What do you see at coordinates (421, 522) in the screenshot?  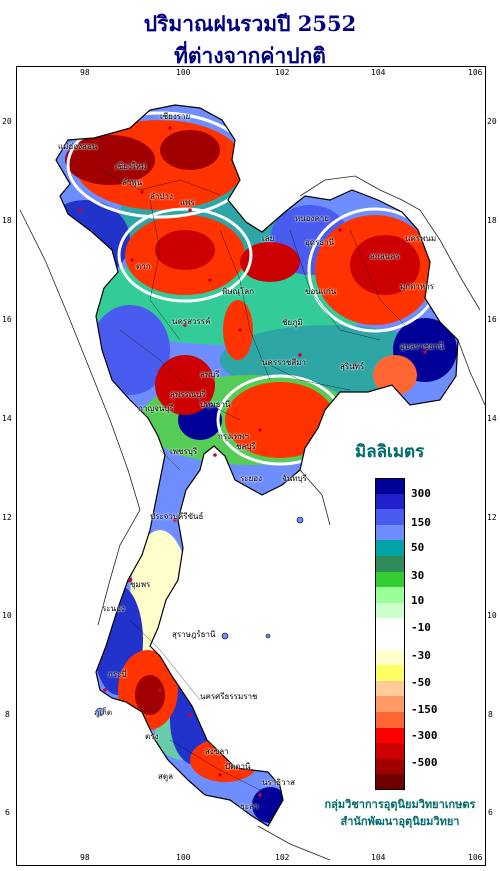 I see `legend-label: 150` at bounding box center [421, 522].